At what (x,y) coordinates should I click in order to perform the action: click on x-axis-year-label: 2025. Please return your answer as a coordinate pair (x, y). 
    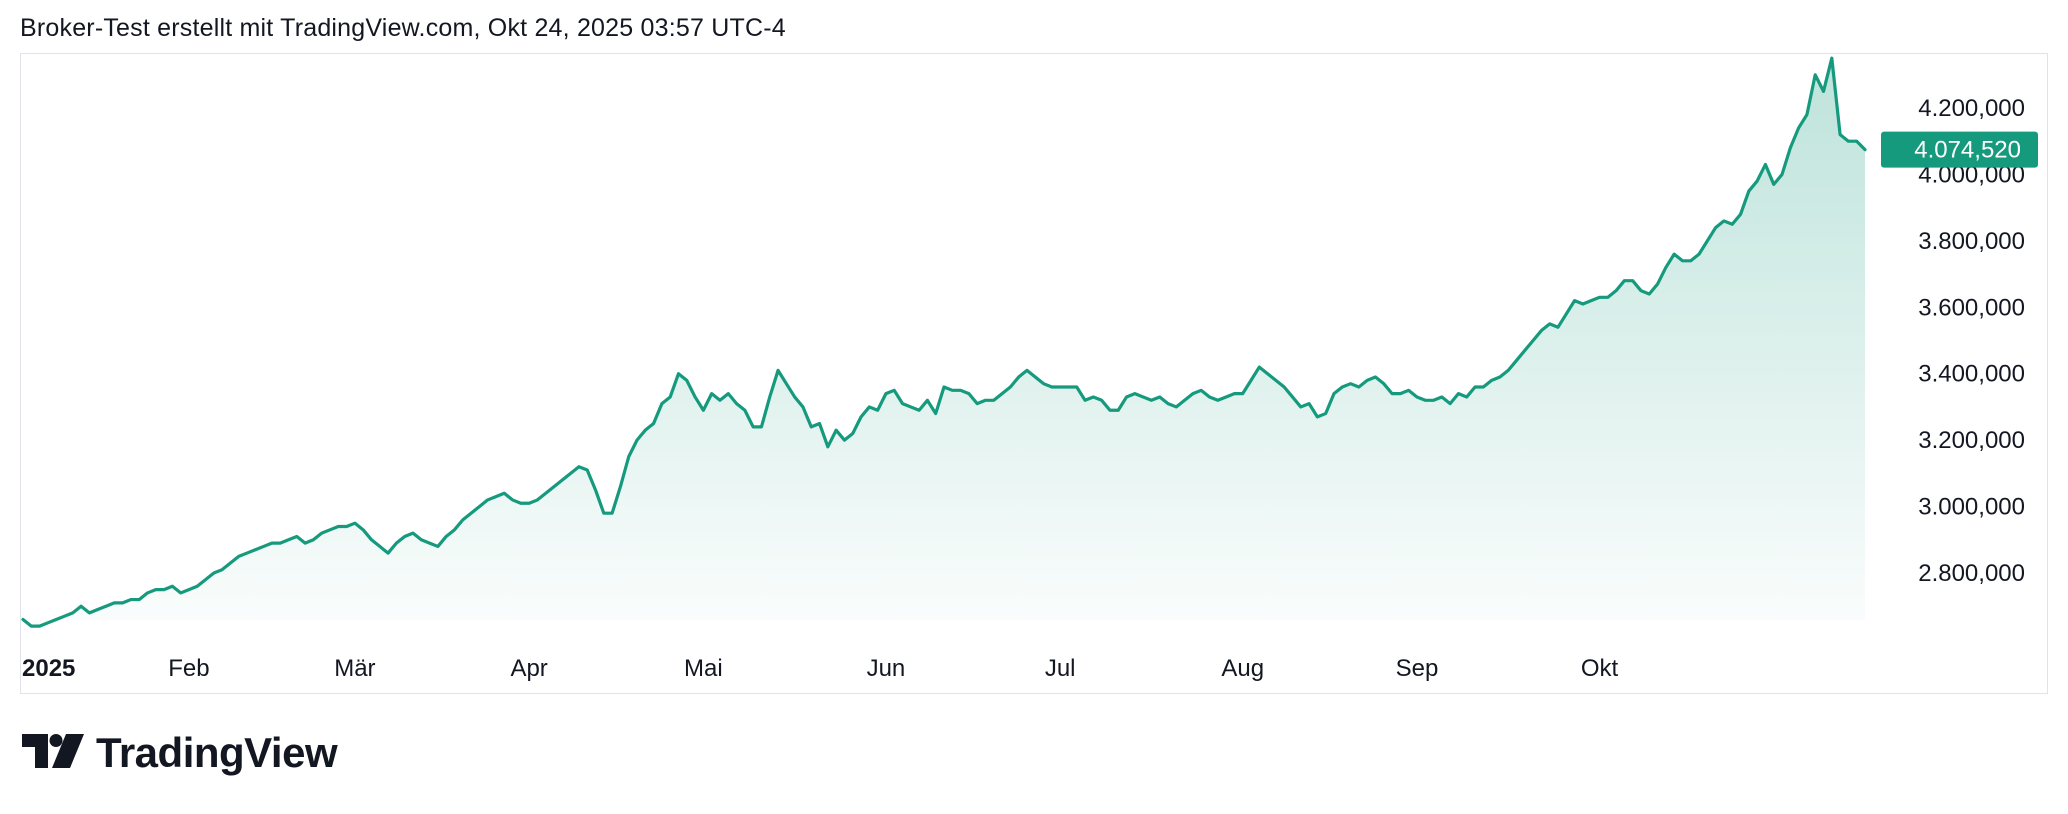
    Looking at the image, I should click on (48, 668).